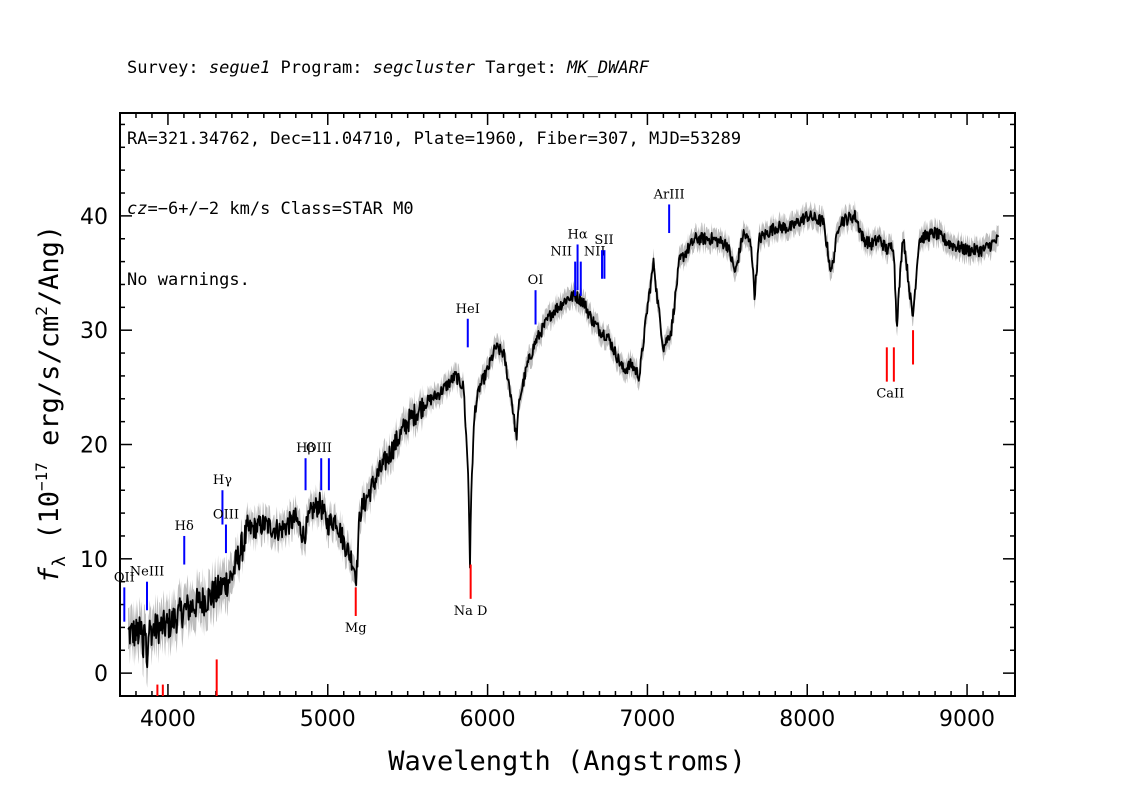 The height and width of the screenshot is (810, 1134). What do you see at coordinates (94, 331) in the screenshot?
I see `y-tick-label: 30` at bounding box center [94, 331].